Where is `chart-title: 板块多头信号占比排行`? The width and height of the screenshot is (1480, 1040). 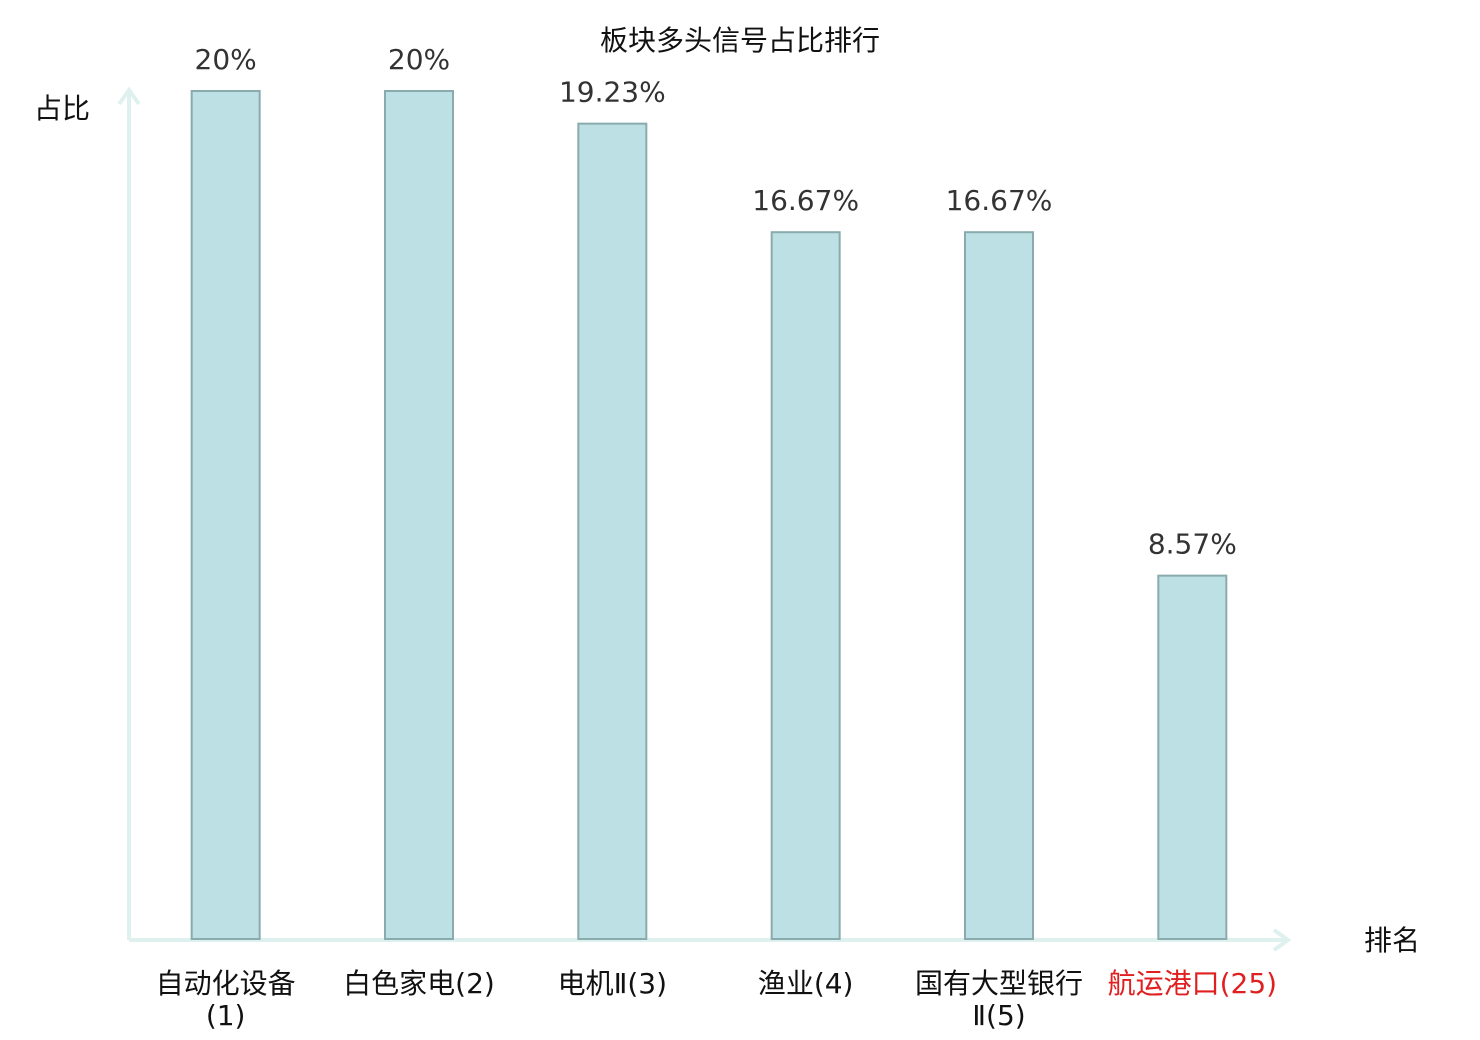 chart-title: 板块多头信号占比排行 is located at coordinates (740, 40).